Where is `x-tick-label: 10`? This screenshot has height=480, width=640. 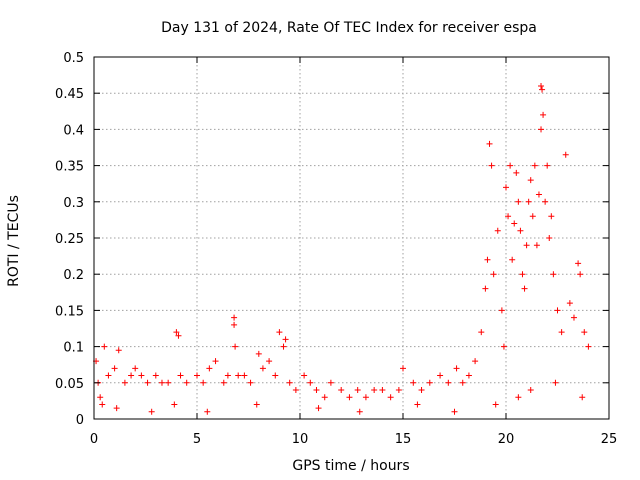 x-tick-label: 10 is located at coordinates (300, 439).